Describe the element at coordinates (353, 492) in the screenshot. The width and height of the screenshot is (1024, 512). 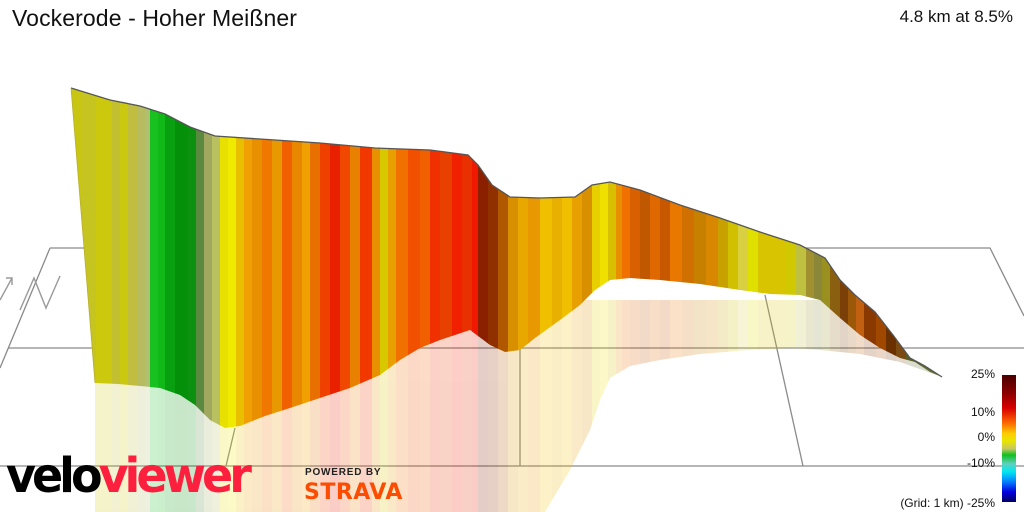
I see `strava-logo: STRAVA` at that location.